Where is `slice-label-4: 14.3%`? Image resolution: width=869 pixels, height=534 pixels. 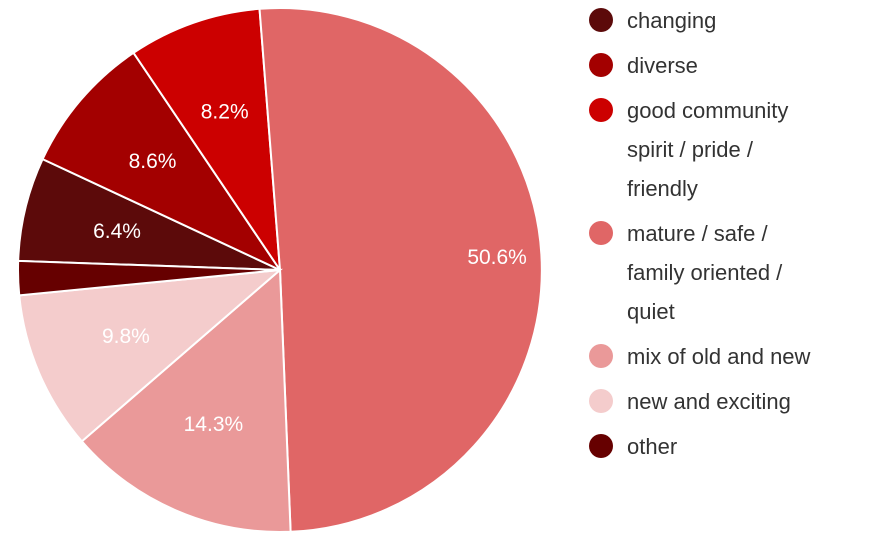 slice-label-4: 14.3% is located at coordinates (214, 424).